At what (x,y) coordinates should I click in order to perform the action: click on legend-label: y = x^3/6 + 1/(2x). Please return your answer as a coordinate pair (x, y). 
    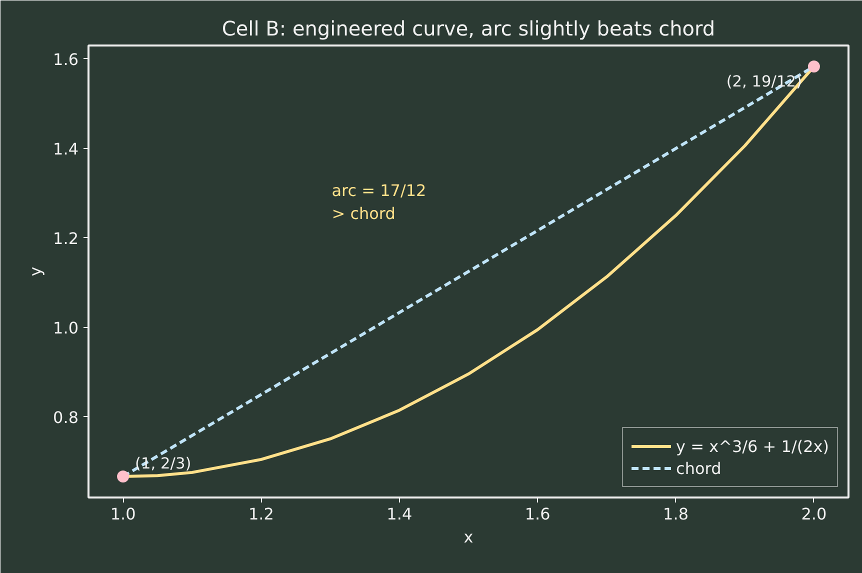
    Looking at the image, I should click on (752, 446).